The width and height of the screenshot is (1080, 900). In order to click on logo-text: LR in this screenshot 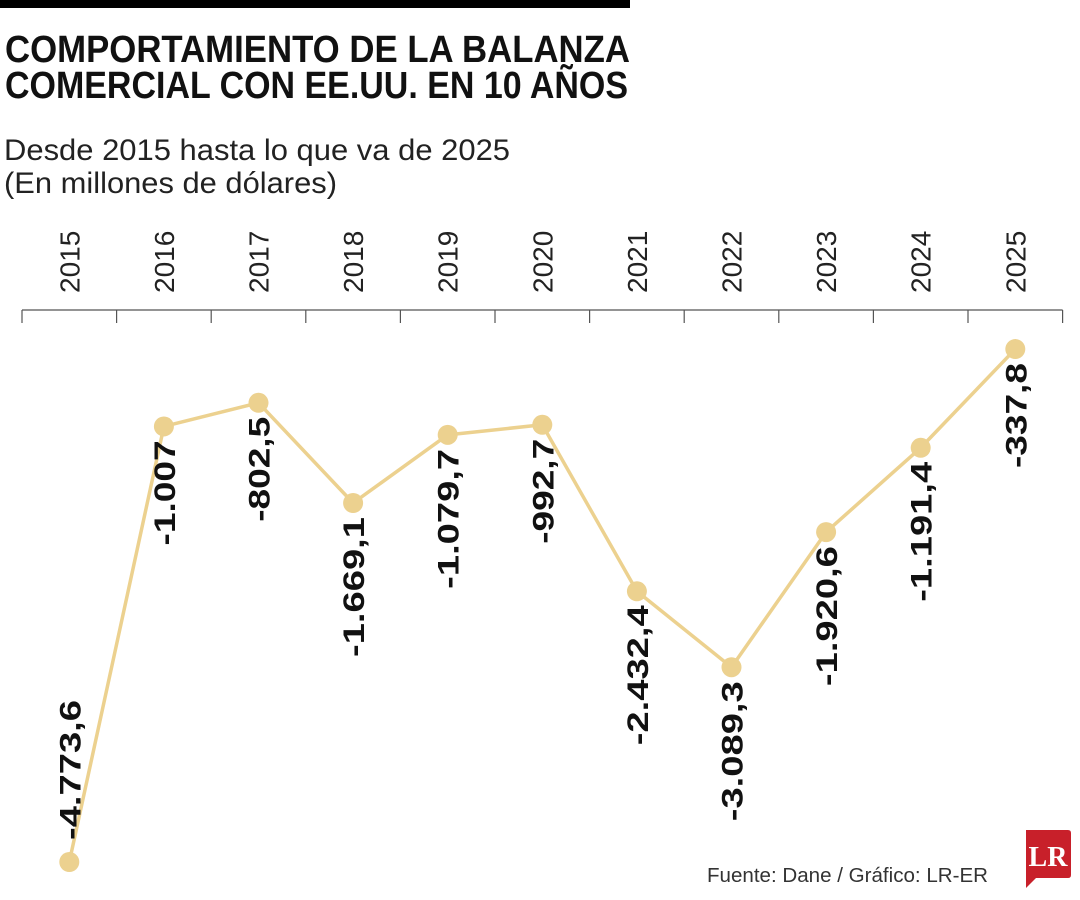, I will do `click(1049, 857)`.